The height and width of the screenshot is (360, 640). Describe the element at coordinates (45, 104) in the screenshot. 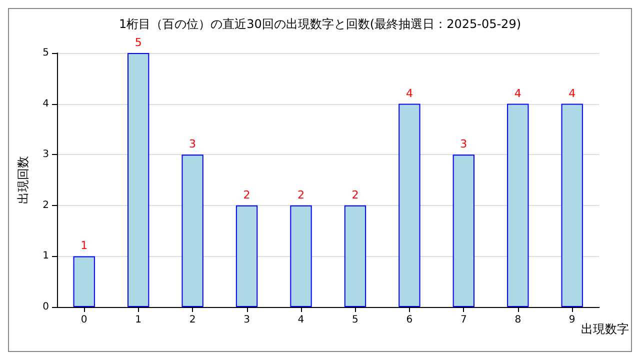

I see `y-tick-label: 4` at that location.